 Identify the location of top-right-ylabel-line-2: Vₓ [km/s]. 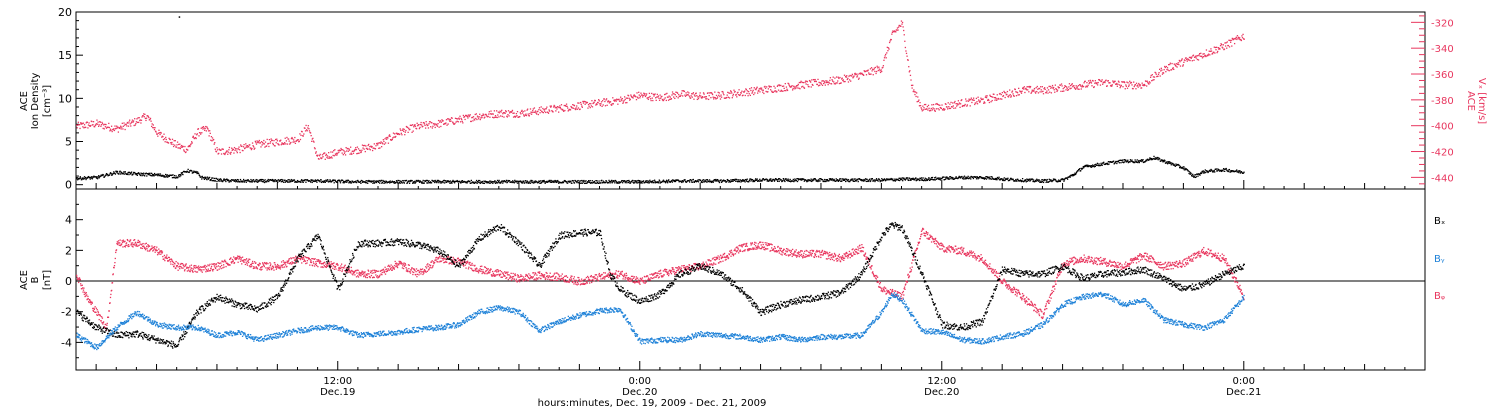
(1481, 101).